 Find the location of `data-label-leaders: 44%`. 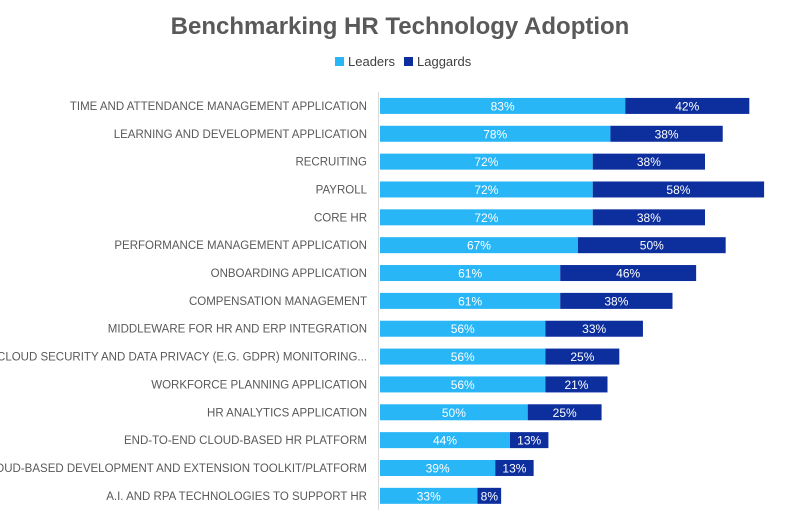

data-label-leaders: 44% is located at coordinates (445, 441).